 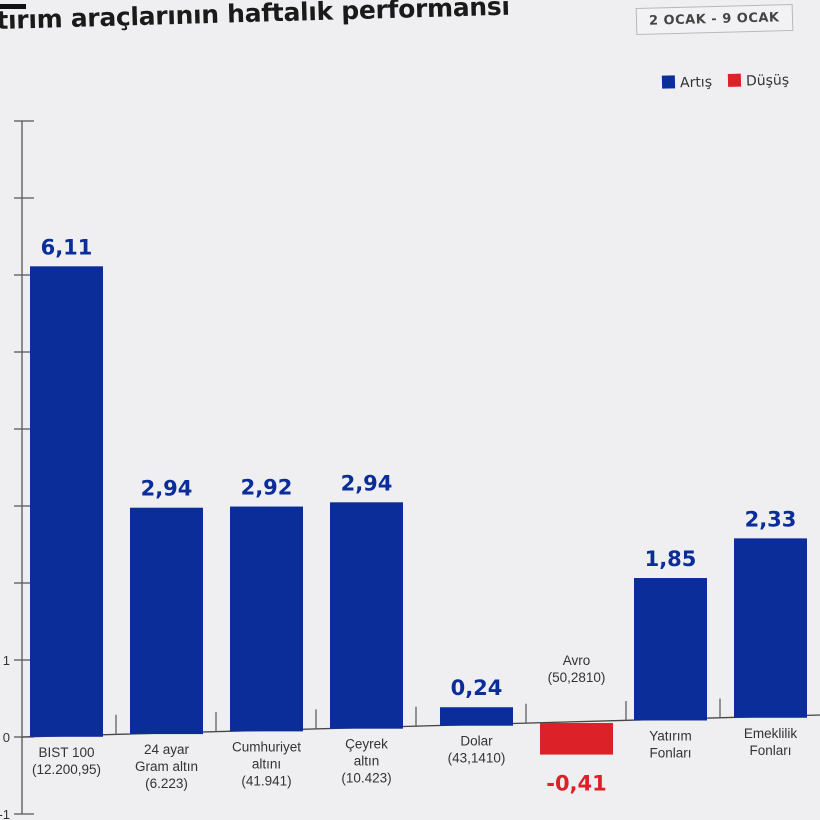 I want to click on category-label: Cumhuriyet, so click(x=266, y=746).